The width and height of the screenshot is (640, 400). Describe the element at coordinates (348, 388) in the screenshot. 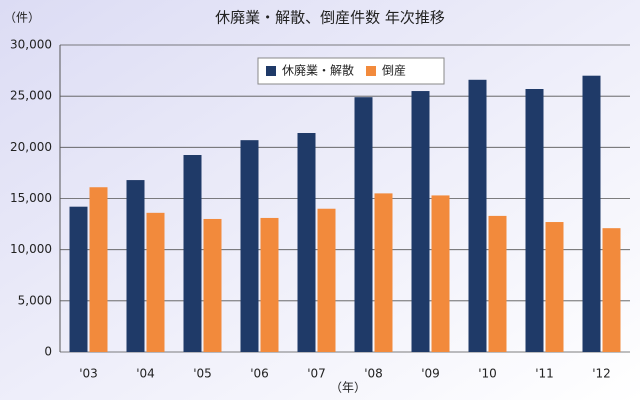

I see `x-unit: （年）` at that location.